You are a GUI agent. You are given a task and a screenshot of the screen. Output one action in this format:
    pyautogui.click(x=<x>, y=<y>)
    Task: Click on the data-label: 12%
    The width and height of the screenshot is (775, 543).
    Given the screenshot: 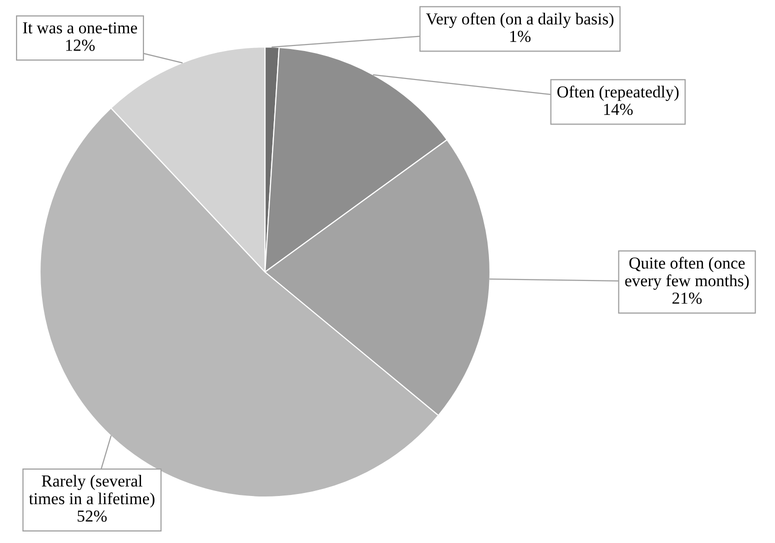 What is the action you would take?
    pyautogui.click(x=80, y=45)
    